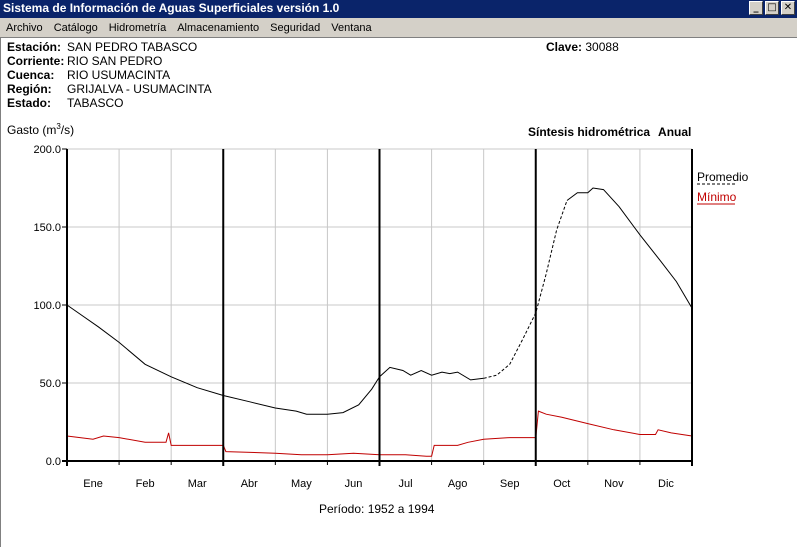 This screenshot has height=547, width=797. Describe the element at coordinates (379, 433) in the screenshot. I see `series-minimo-line` at that location.